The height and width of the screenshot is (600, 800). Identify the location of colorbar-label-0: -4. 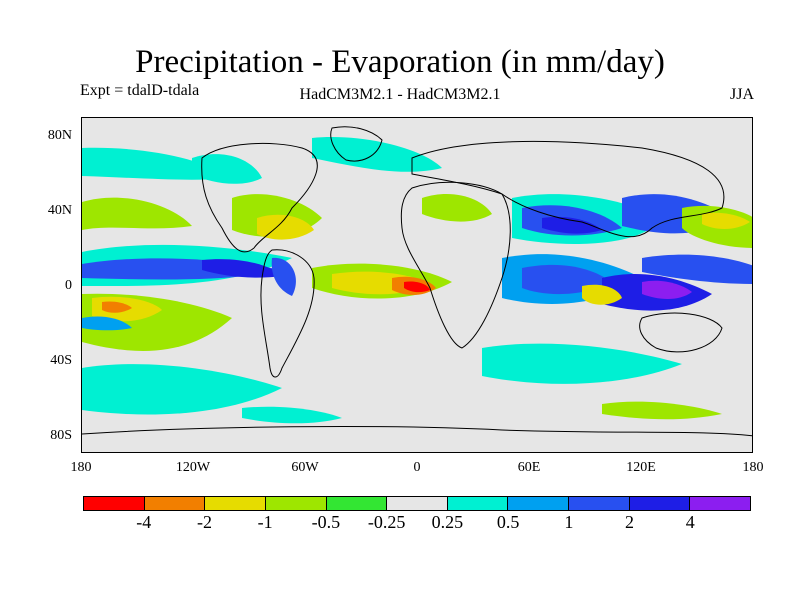
(144, 522).